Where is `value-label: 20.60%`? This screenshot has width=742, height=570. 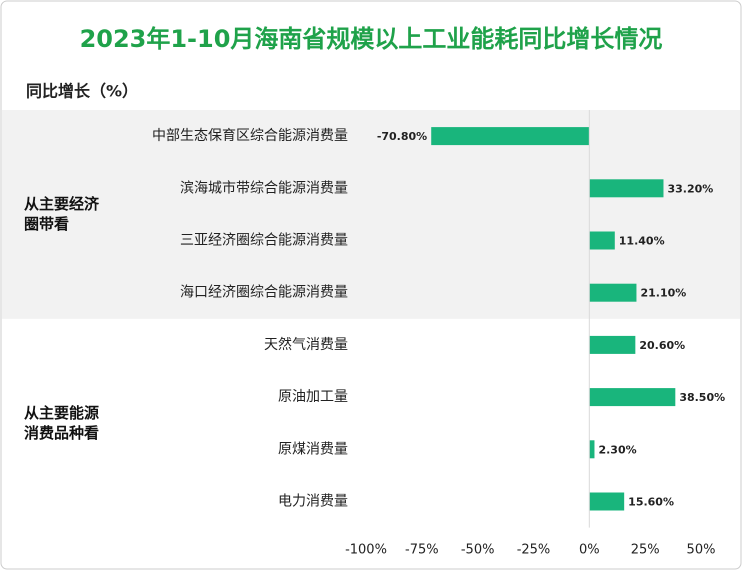 value-label: 20.60% is located at coordinates (662, 345).